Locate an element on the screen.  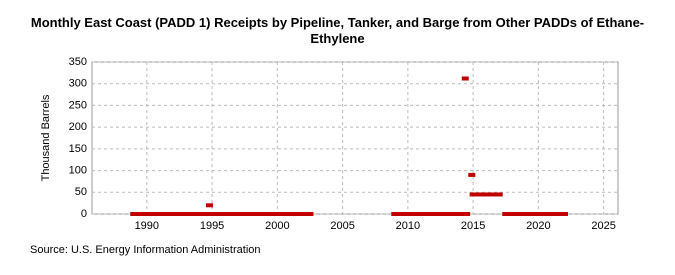
x-tick-label: 2005 is located at coordinates (342, 226).